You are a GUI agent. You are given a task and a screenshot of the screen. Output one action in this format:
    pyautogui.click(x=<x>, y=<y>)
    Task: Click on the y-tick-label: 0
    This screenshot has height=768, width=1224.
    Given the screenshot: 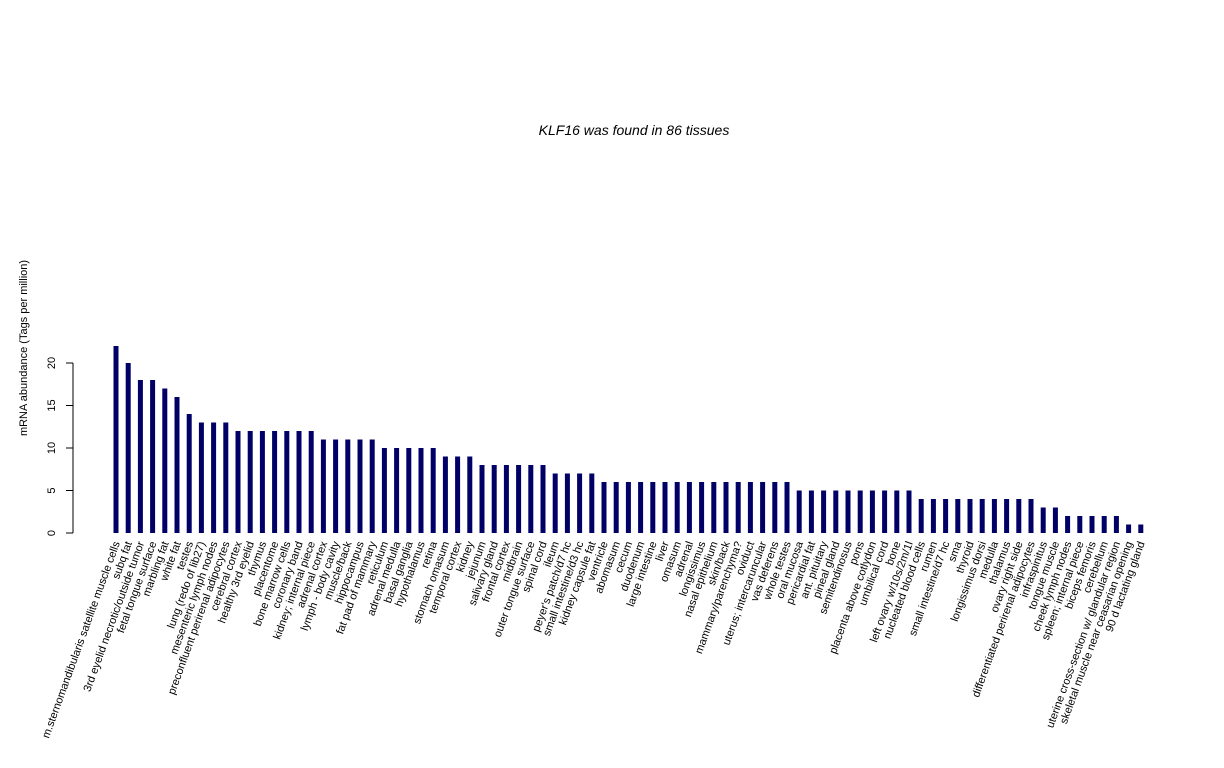 What is the action you would take?
    pyautogui.click(x=52, y=533)
    